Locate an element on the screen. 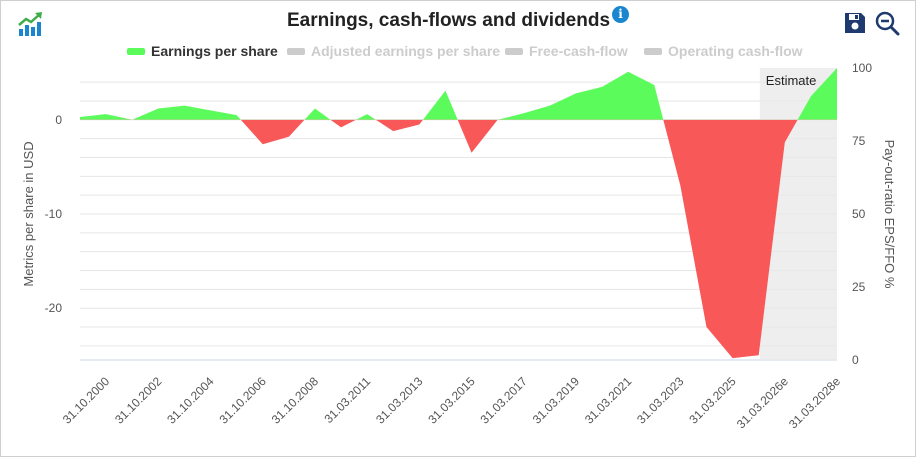 The image size is (916, 457). legend-item-free-cash-flow: Free-cash-flow is located at coordinates (566, 51).